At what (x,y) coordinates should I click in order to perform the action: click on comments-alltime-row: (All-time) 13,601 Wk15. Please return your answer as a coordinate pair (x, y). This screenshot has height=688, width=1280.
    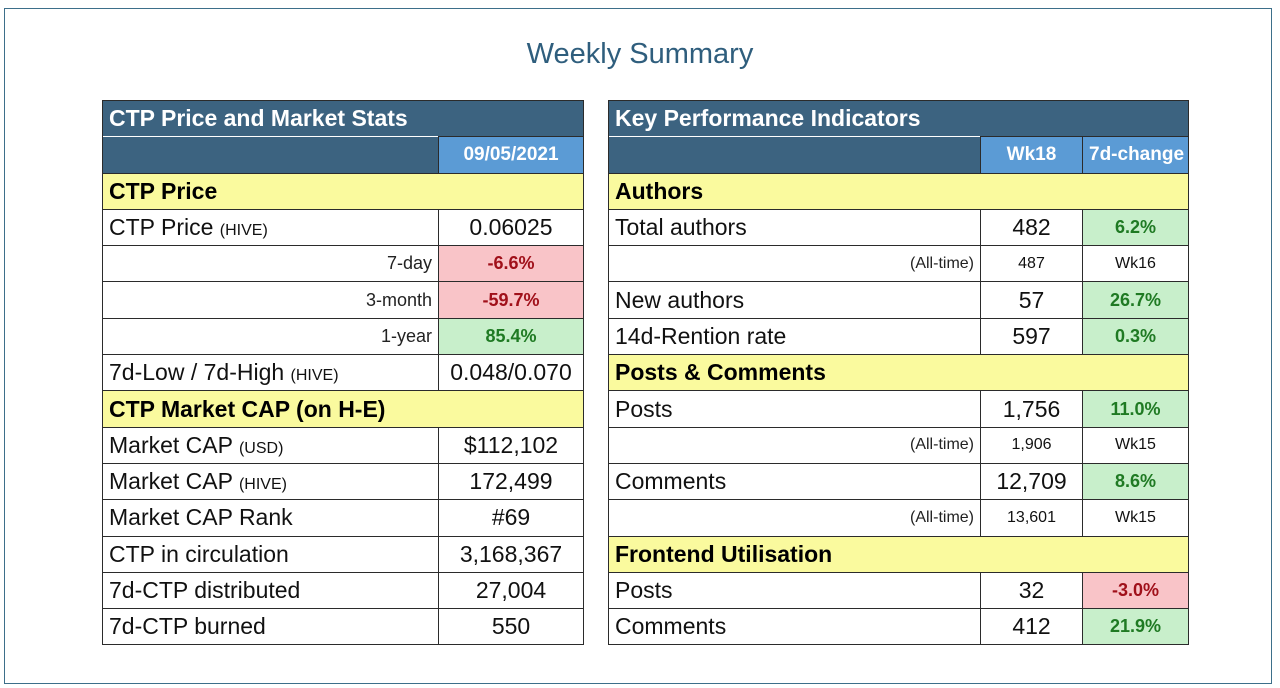
    Looking at the image, I should click on (898, 518).